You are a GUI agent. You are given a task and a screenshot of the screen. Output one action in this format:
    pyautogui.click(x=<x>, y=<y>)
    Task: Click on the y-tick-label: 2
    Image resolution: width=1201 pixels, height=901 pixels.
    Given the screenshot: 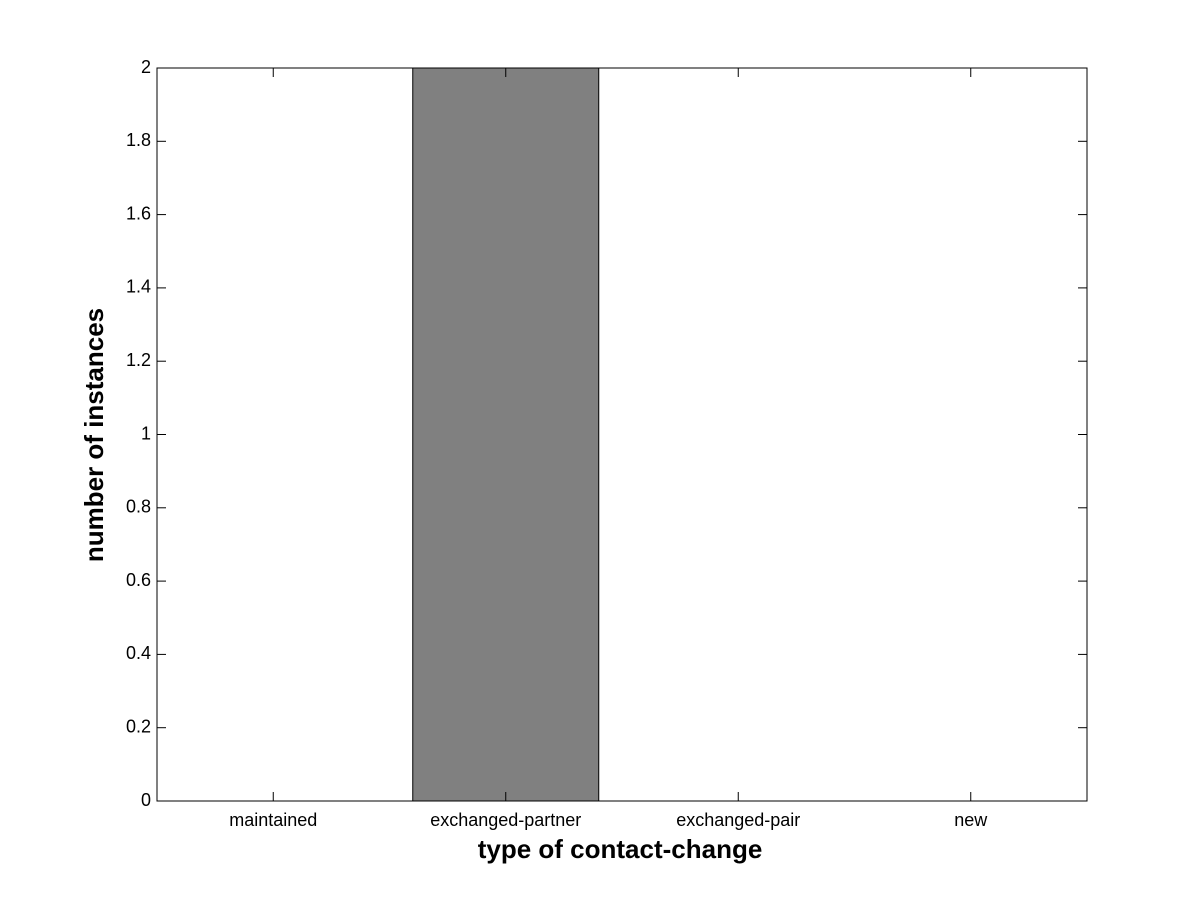 What is the action you would take?
    pyautogui.click(x=146, y=67)
    